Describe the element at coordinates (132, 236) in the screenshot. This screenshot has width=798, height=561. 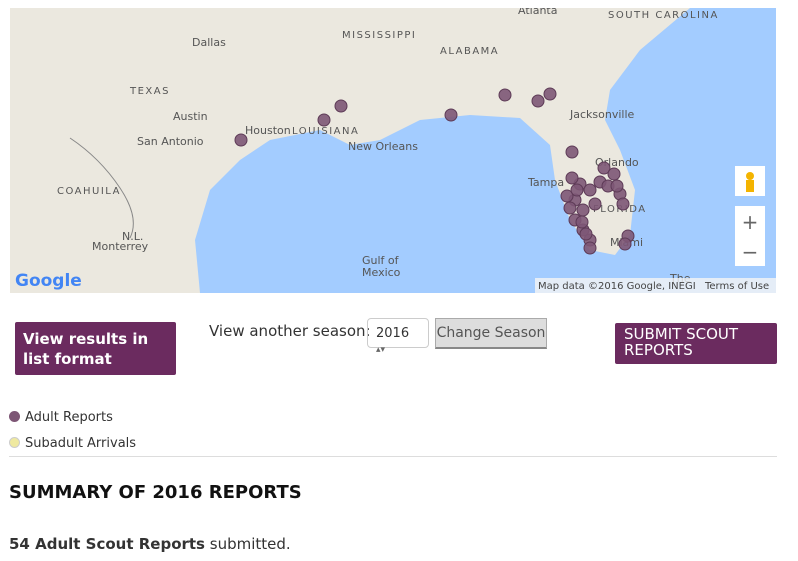
I see `map-label: N.L.` at that location.